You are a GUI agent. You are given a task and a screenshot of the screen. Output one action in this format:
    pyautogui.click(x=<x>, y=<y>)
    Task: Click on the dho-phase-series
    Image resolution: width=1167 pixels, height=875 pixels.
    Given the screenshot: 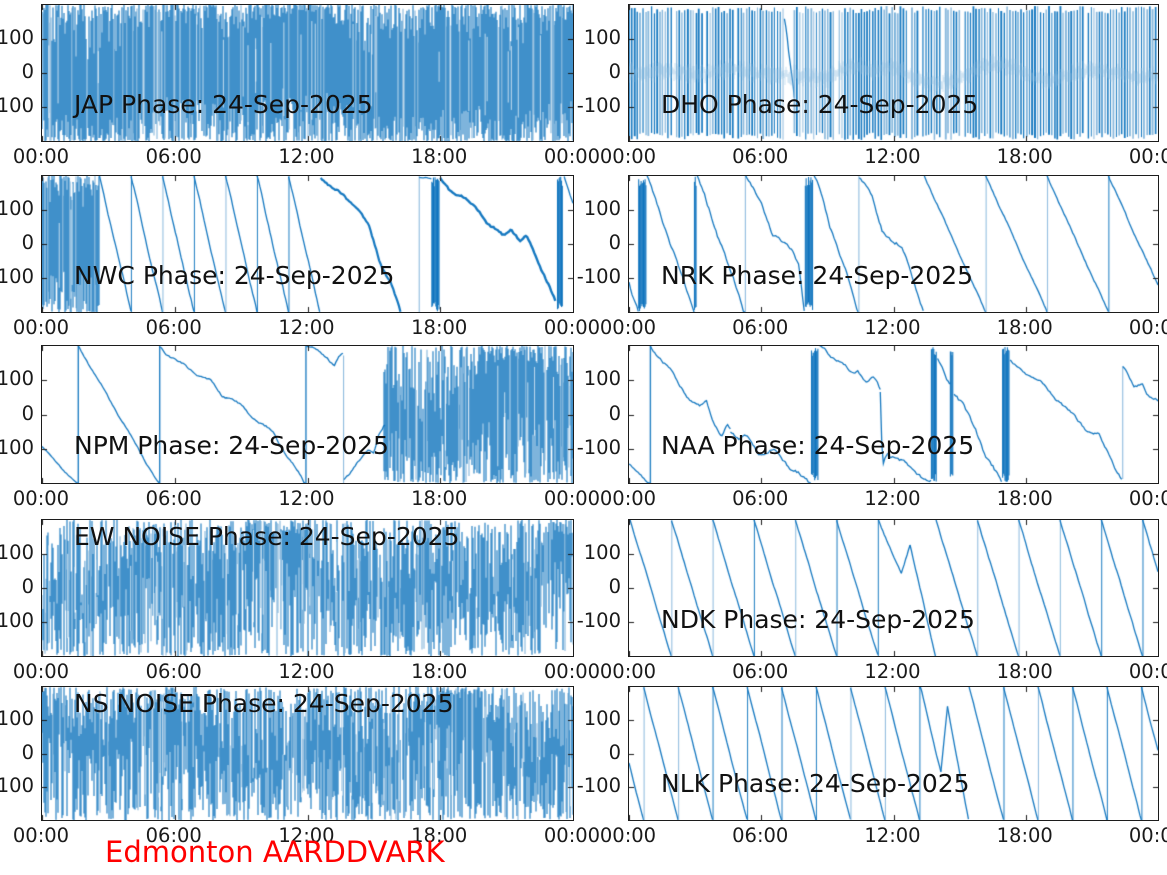 What is the action you would take?
    pyautogui.click(x=893, y=73)
    